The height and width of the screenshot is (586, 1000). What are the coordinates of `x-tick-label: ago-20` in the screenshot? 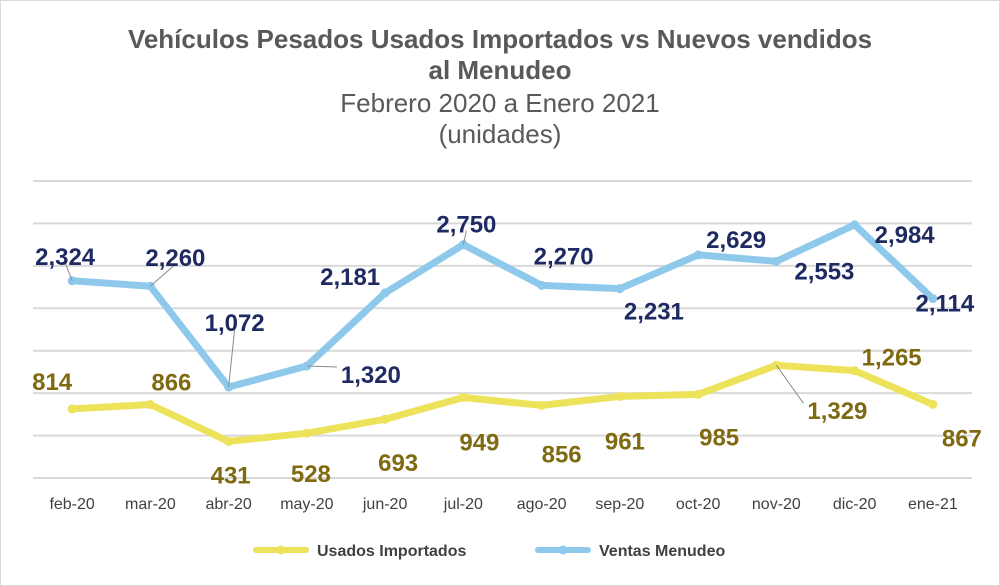 It's located at (542, 504).